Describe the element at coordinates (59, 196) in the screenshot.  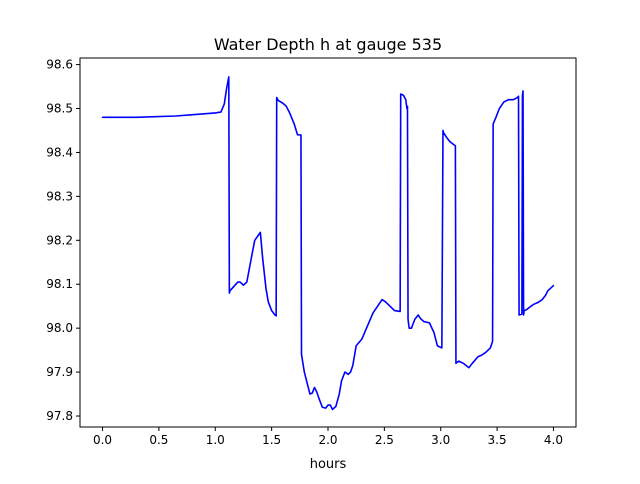
I see `y-tick-label: 98.3` at that location.